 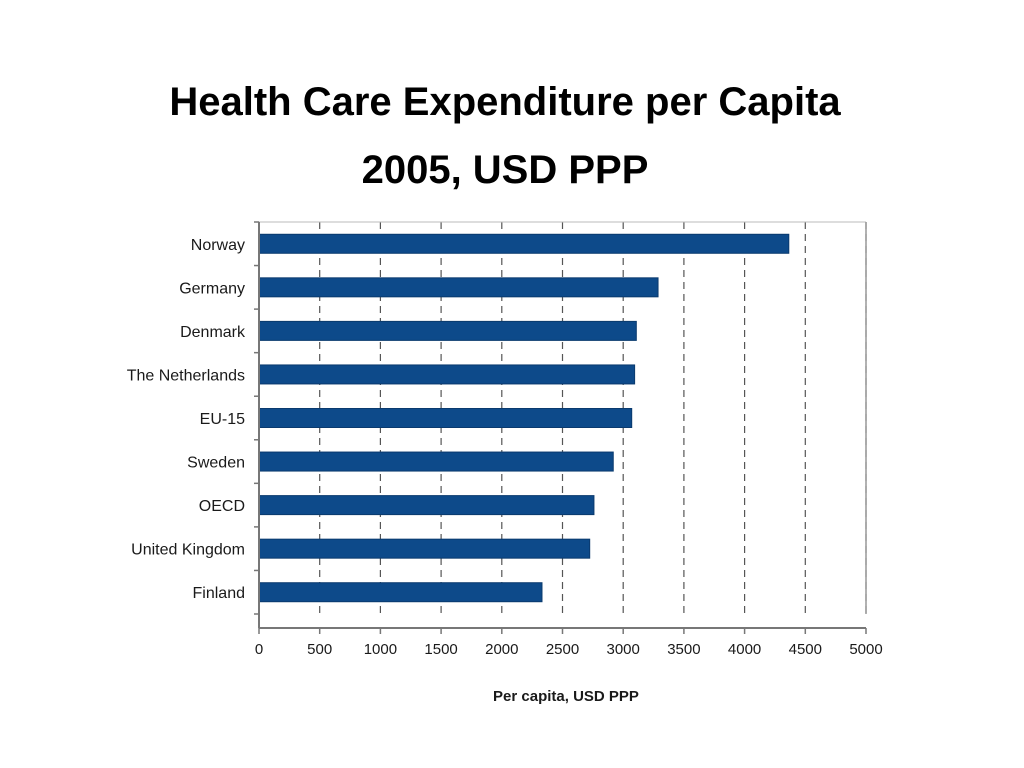 What do you see at coordinates (865, 649) in the screenshot?
I see `x-tick-label: 5000` at bounding box center [865, 649].